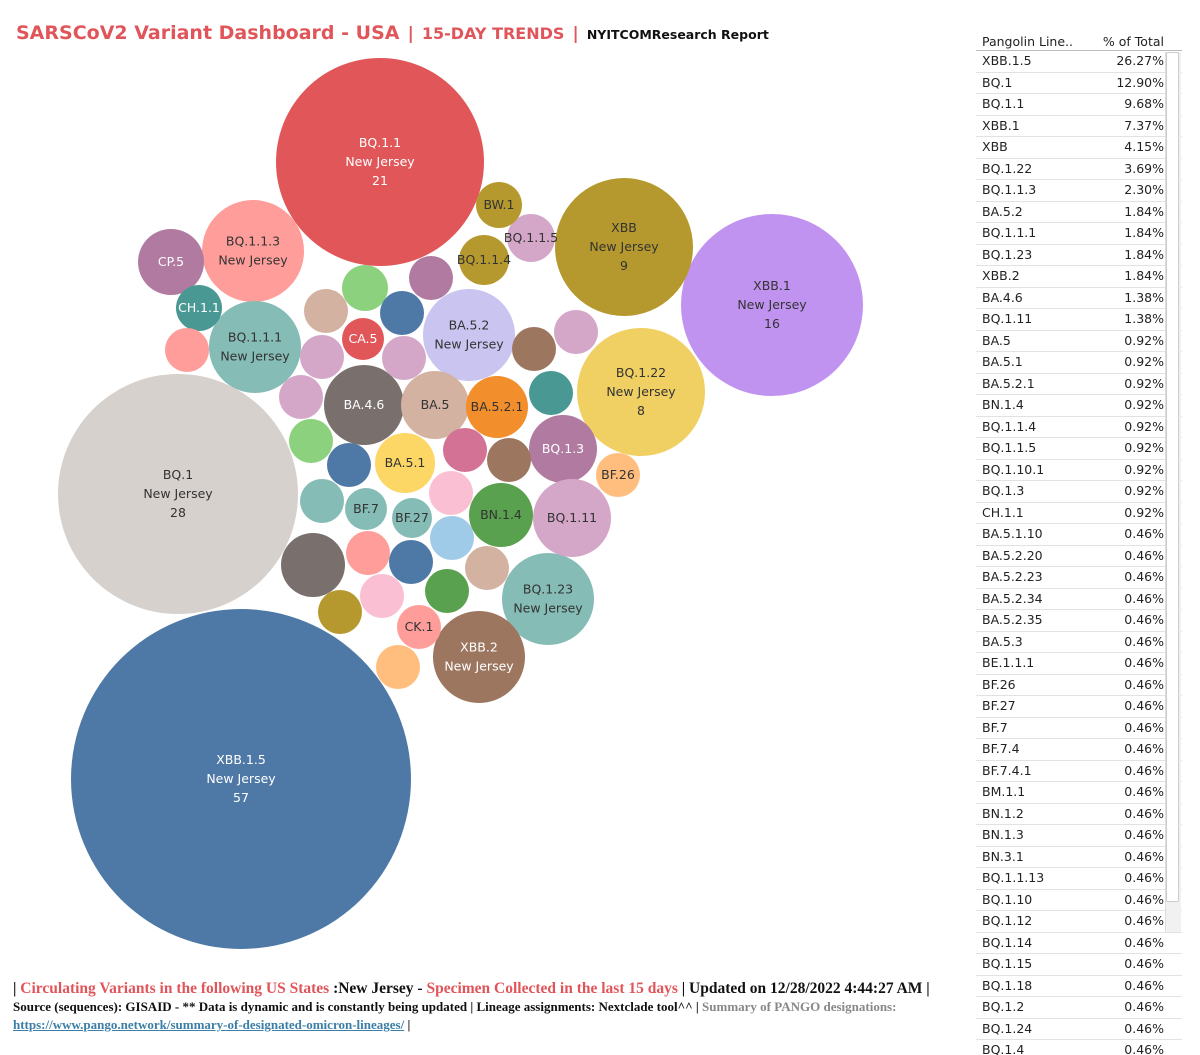  Describe the element at coordinates (1079, 621) in the screenshot. I see `table-row: BA.5.2.35 0.46%` at that location.